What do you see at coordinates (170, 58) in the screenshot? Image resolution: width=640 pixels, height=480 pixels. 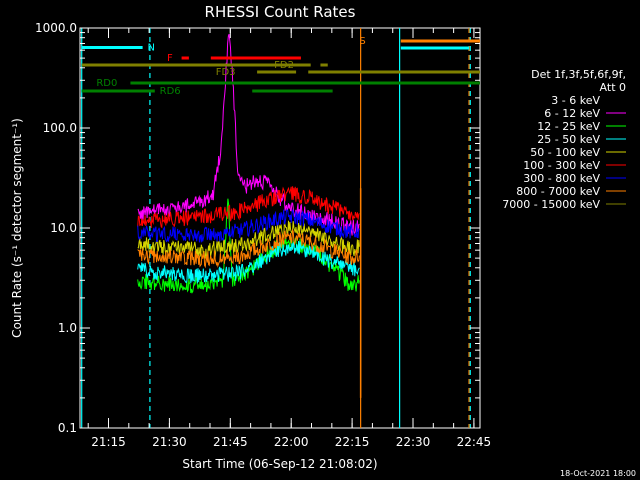 I see `flag-label: F` at bounding box center [170, 58].